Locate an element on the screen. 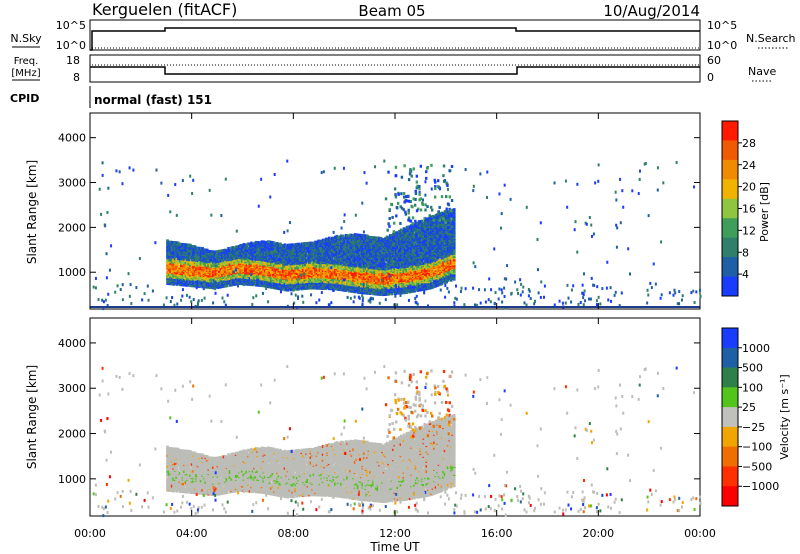  freq-right-label: Nave is located at coordinates (762, 71).